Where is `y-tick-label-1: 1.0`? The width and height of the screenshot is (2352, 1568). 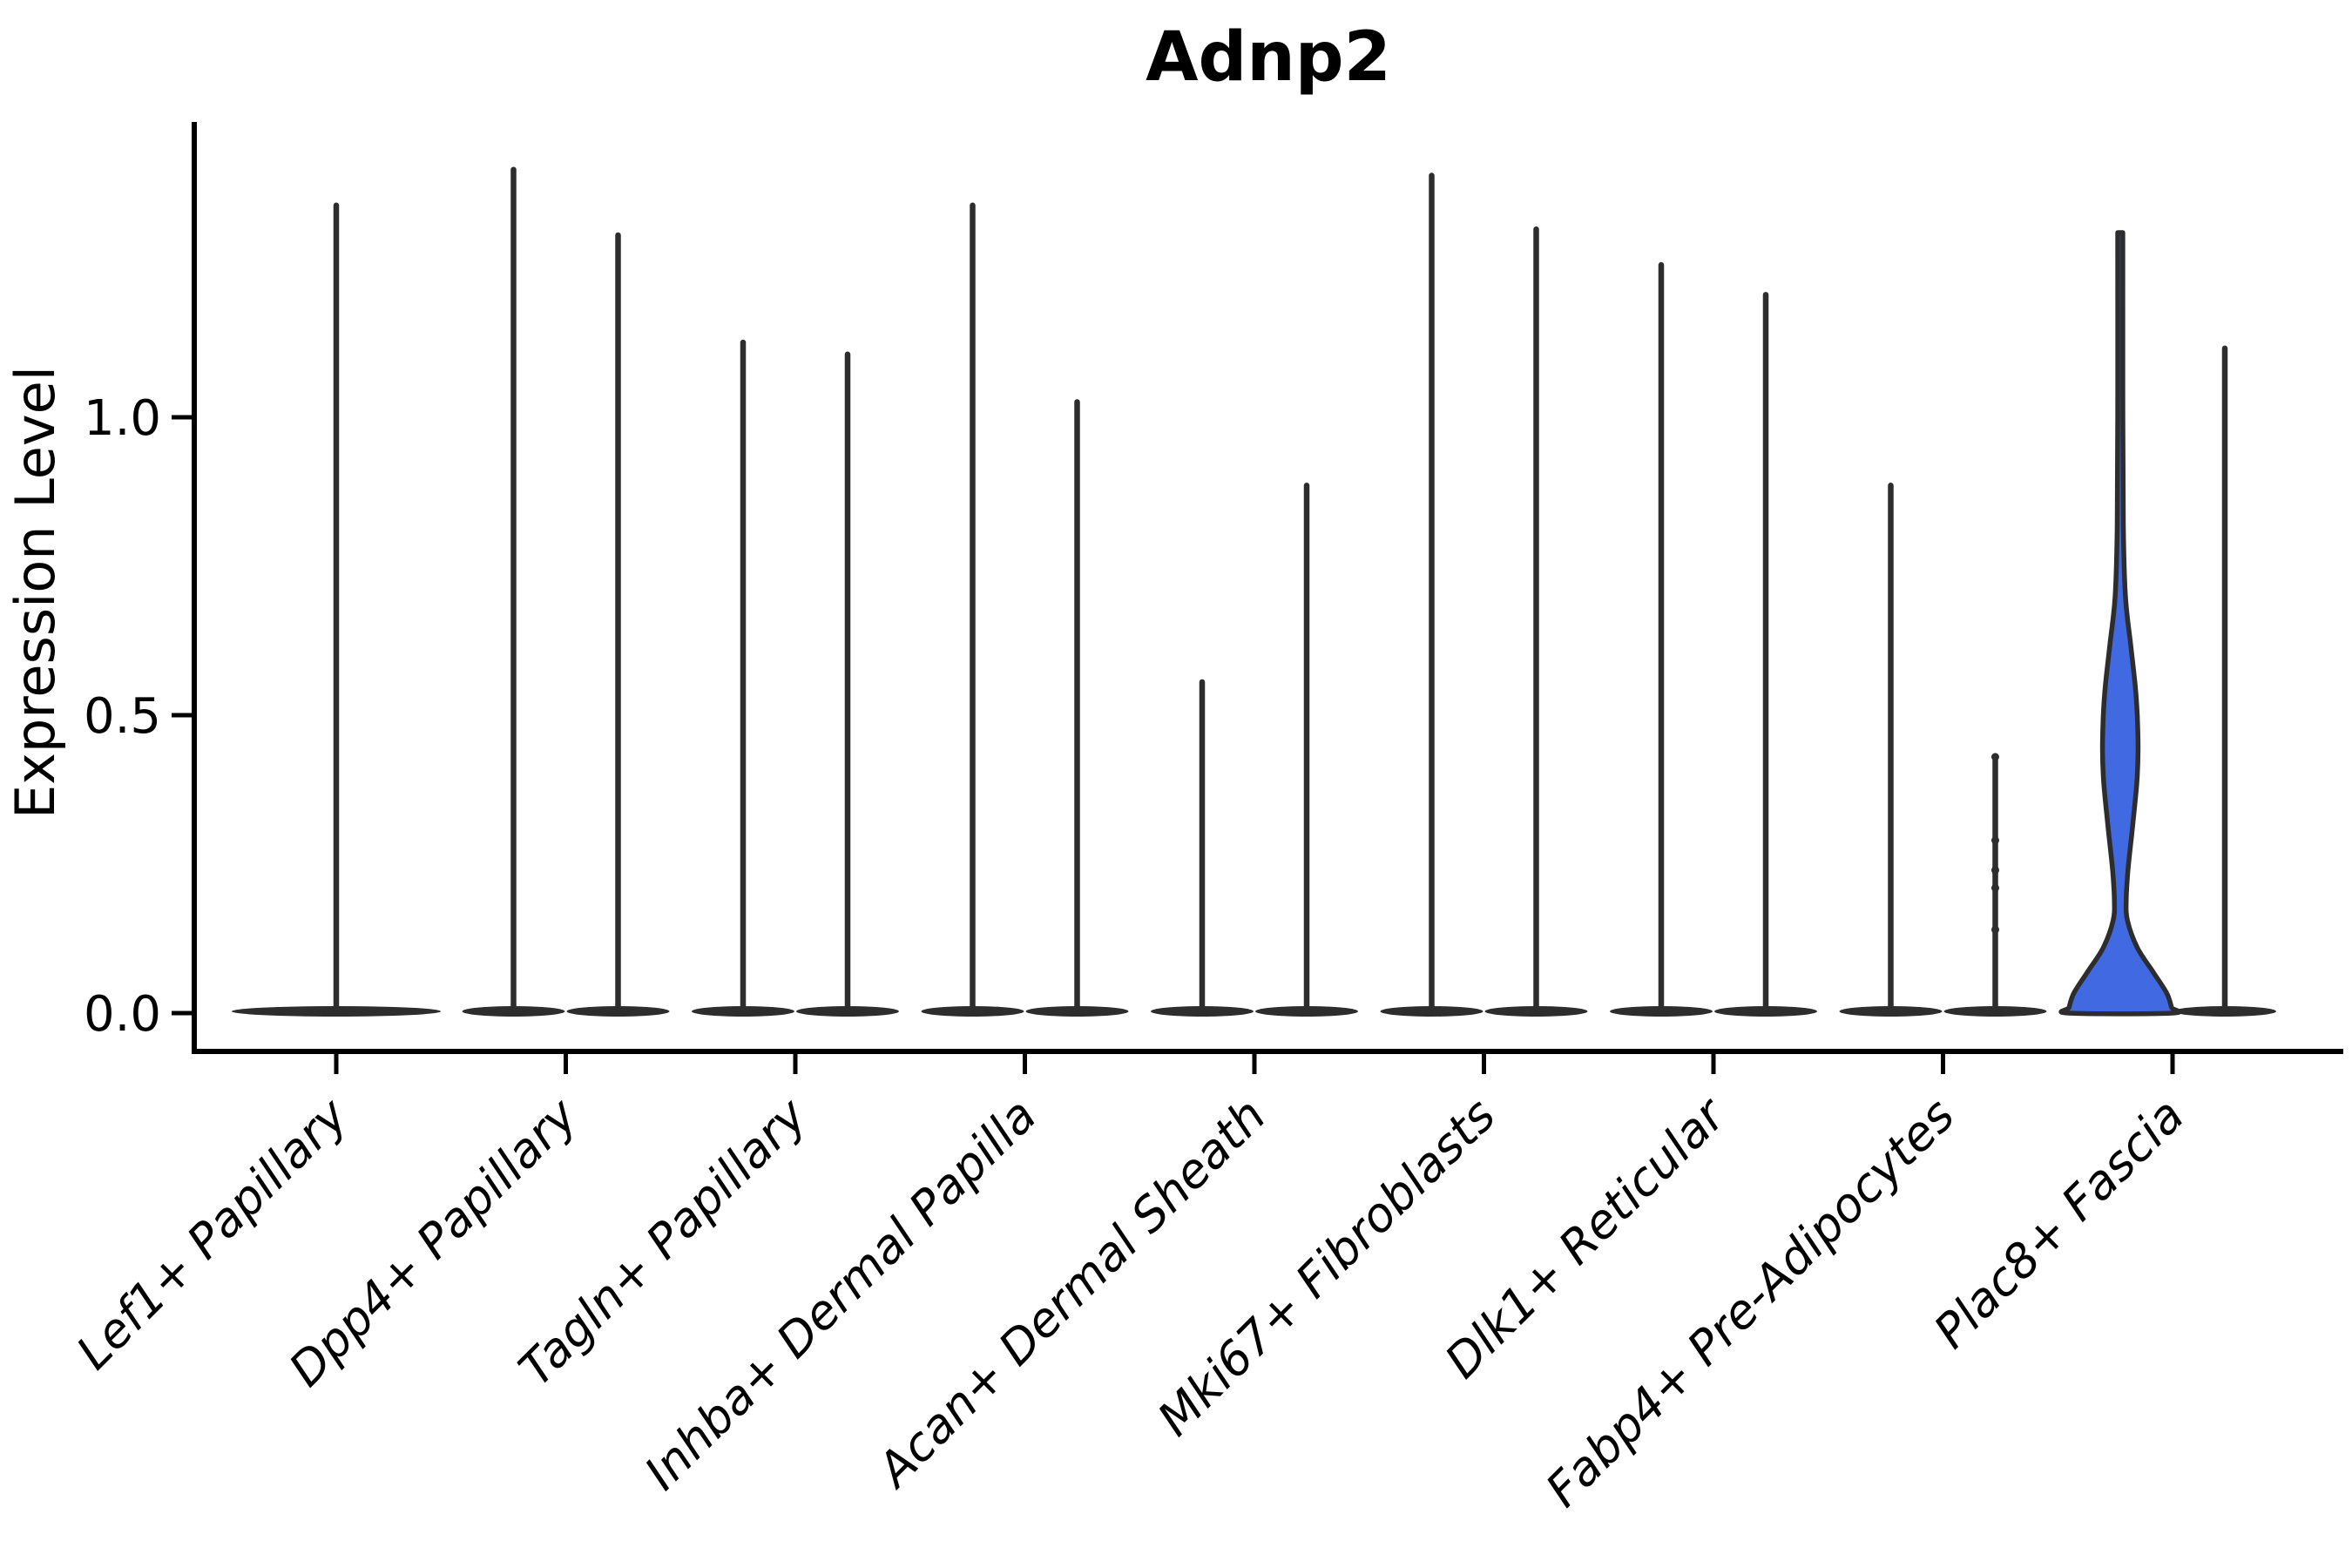
y-tick-label-1: 1.0 is located at coordinates (122, 418).